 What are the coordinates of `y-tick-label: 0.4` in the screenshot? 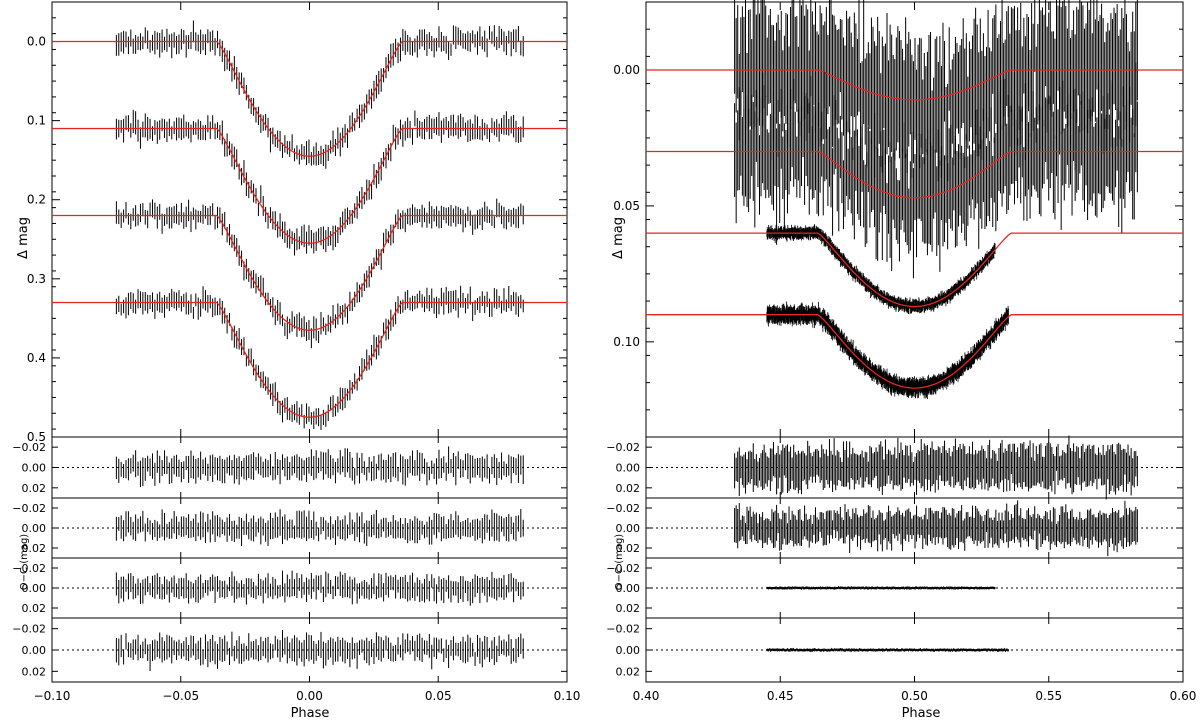 It's located at (36, 358).